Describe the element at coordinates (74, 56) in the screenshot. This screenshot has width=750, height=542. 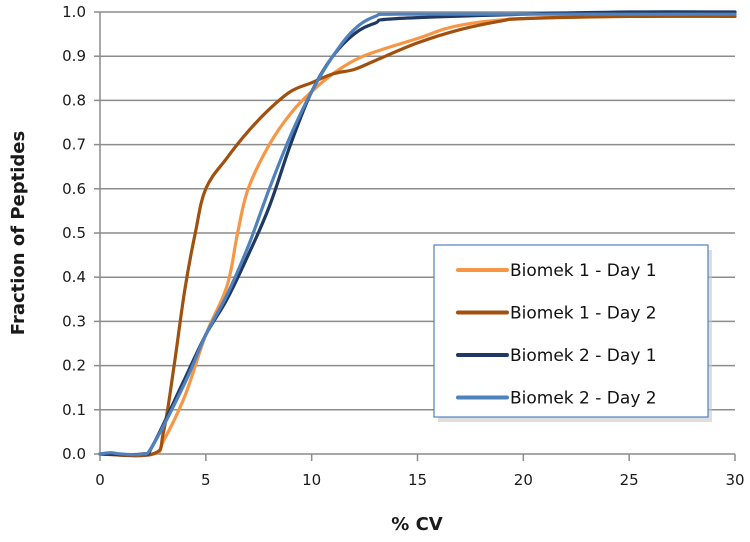
I see `y-tick-label: 0.9` at that location.